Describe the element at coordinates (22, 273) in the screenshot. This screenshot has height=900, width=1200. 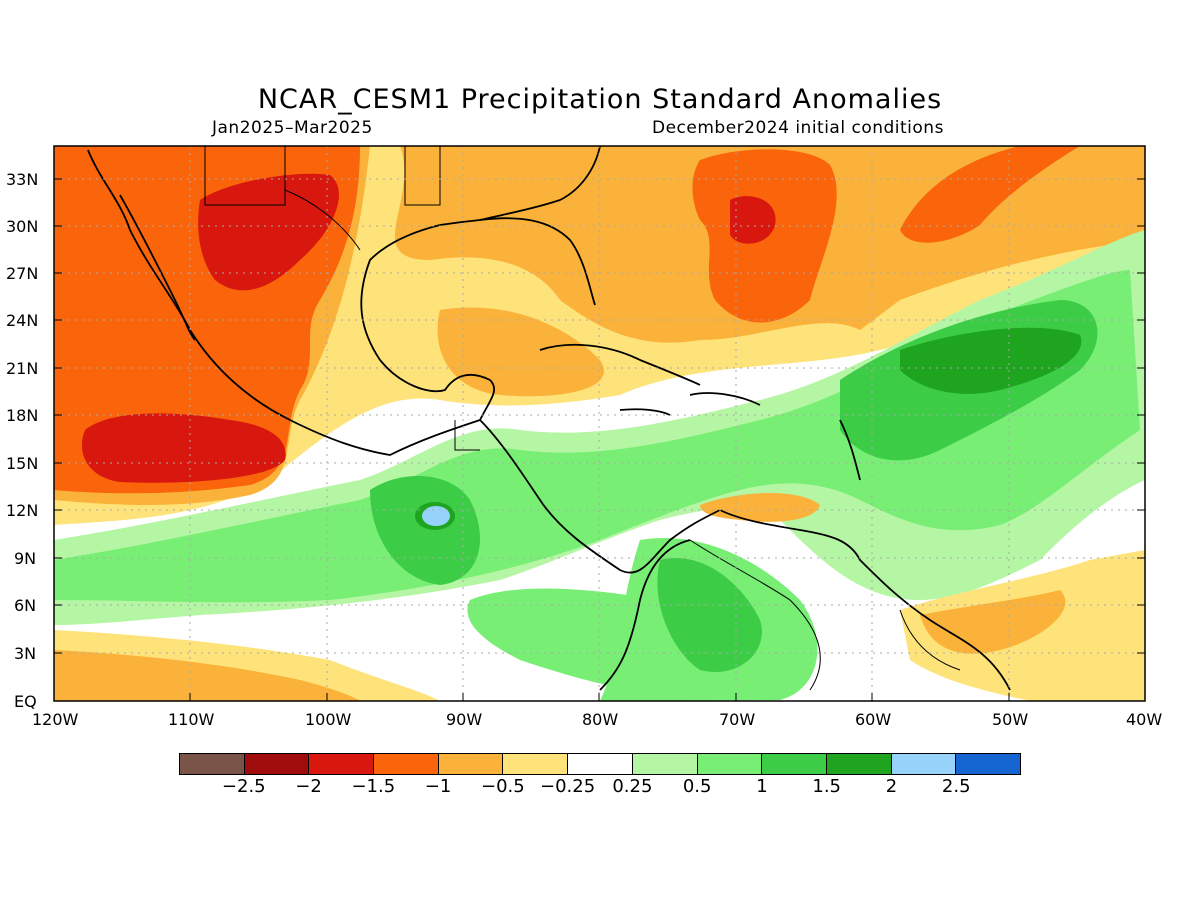
I see `lat-label: 27N` at that location.